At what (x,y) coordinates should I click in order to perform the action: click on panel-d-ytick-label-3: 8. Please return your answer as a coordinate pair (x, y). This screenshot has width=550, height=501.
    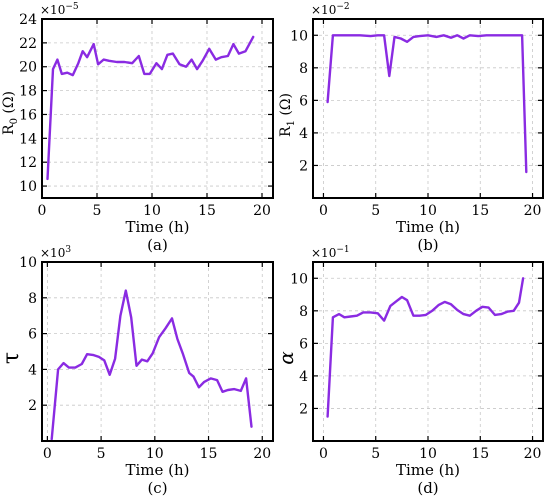
    Looking at the image, I should click on (303, 312).